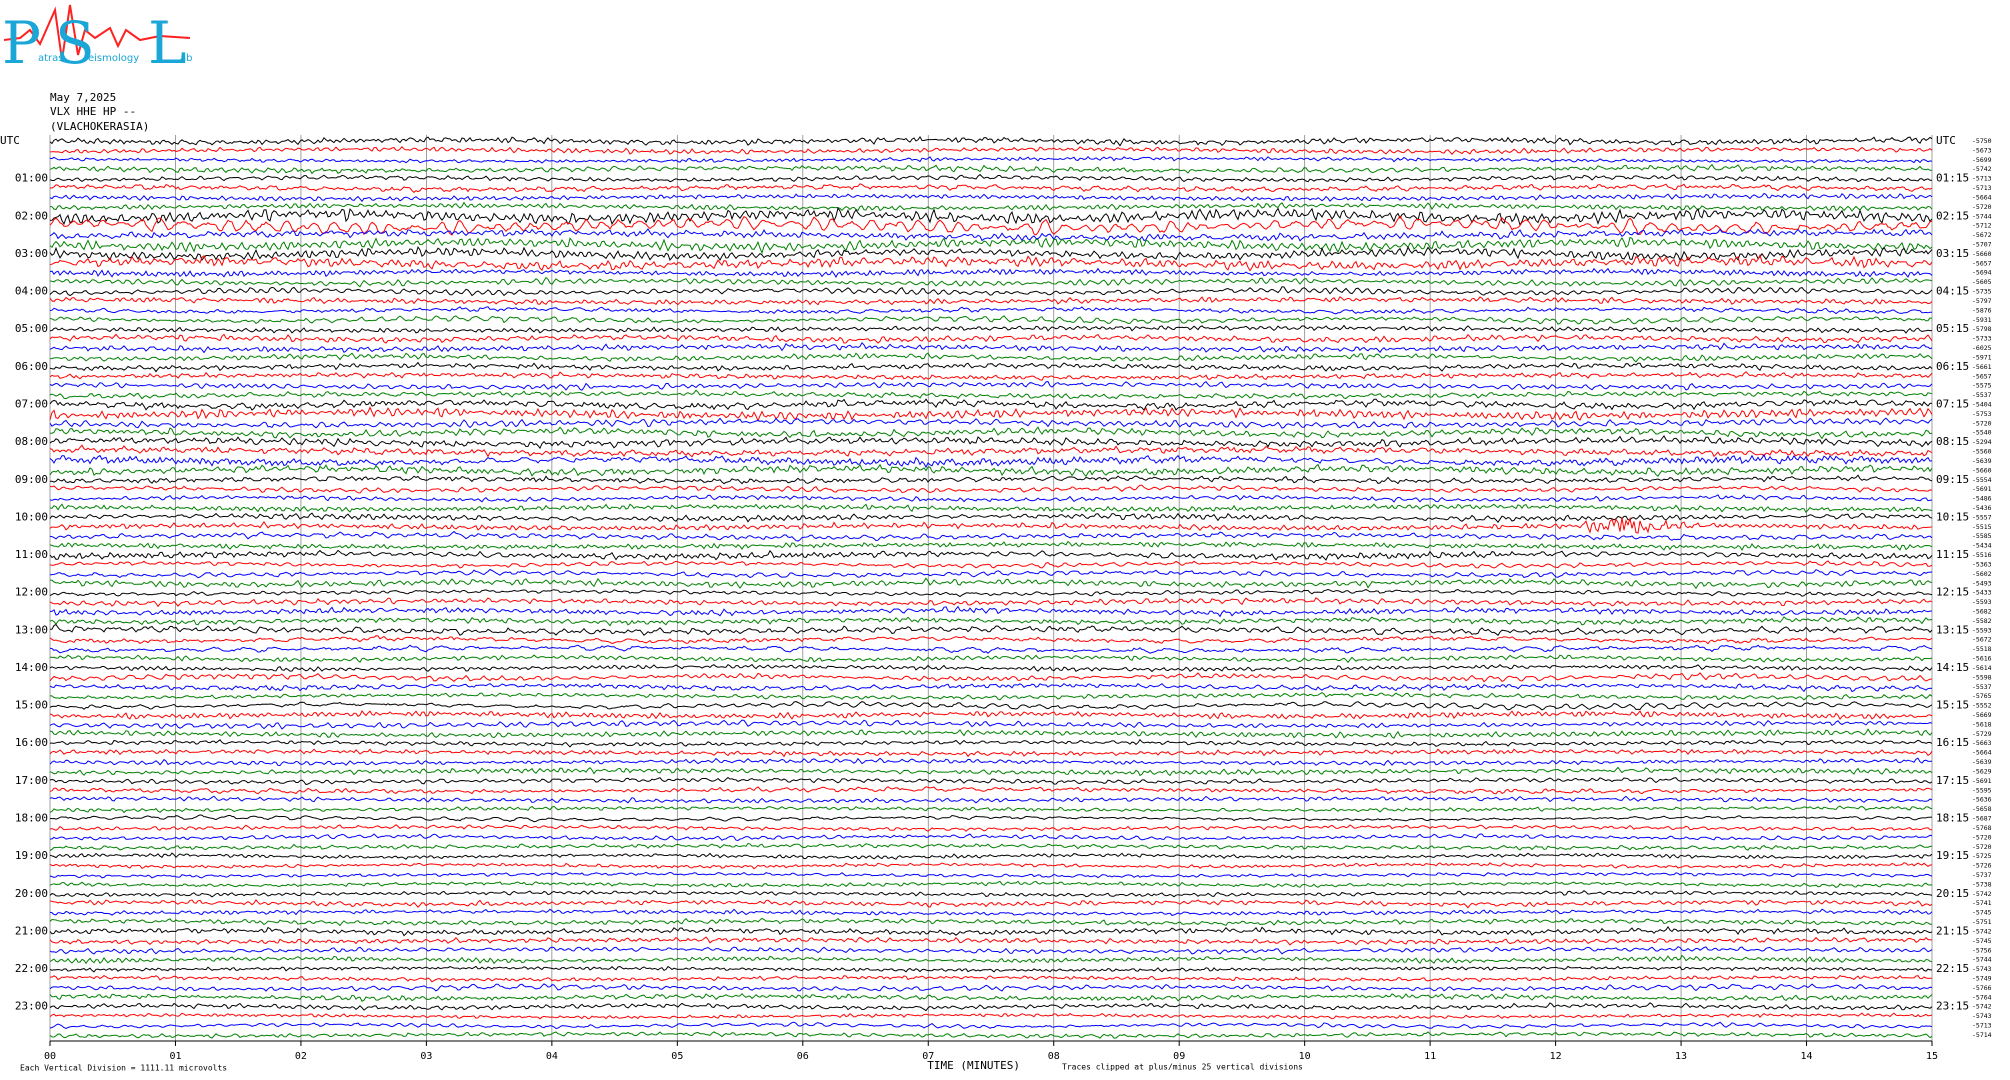 The width and height of the screenshot is (2010, 1080). What do you see at coordinates (1982, 1035) in the screenshot?
I see `trace-offset: -5714` at bounding box center [1982, 1035].